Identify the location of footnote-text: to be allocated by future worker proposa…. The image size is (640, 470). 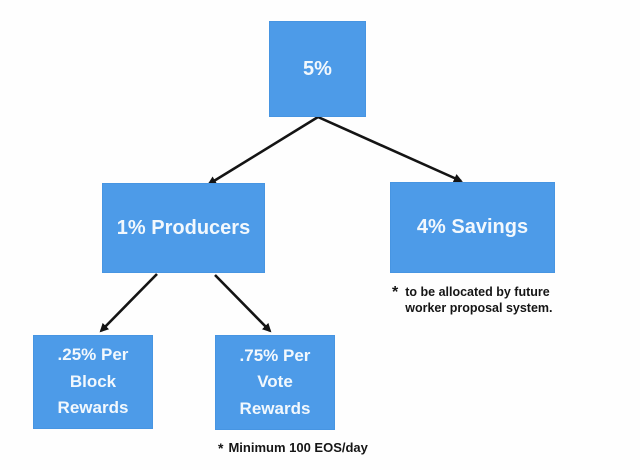
(479, 300).